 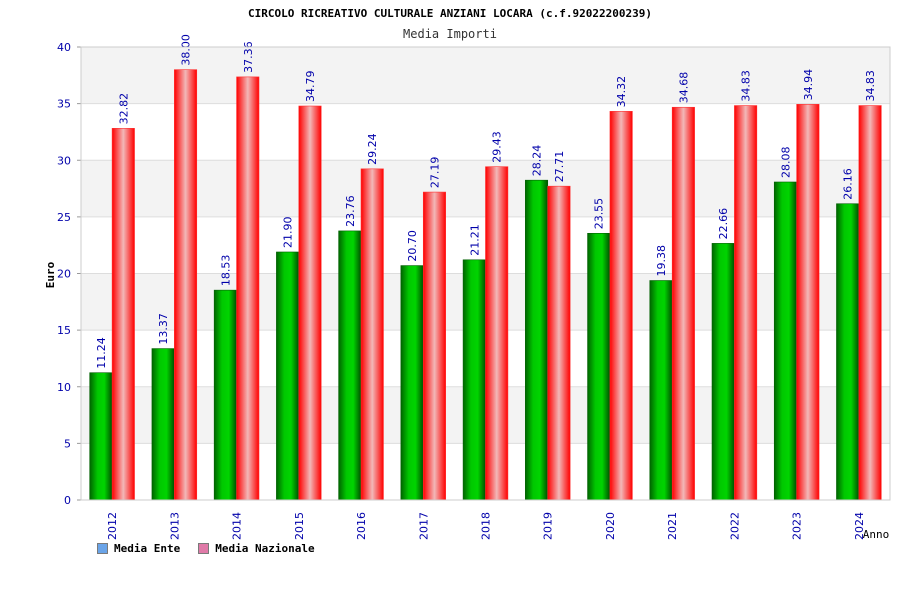 I want to click on bar-media-ente-2017, so click(x=412, y=383).